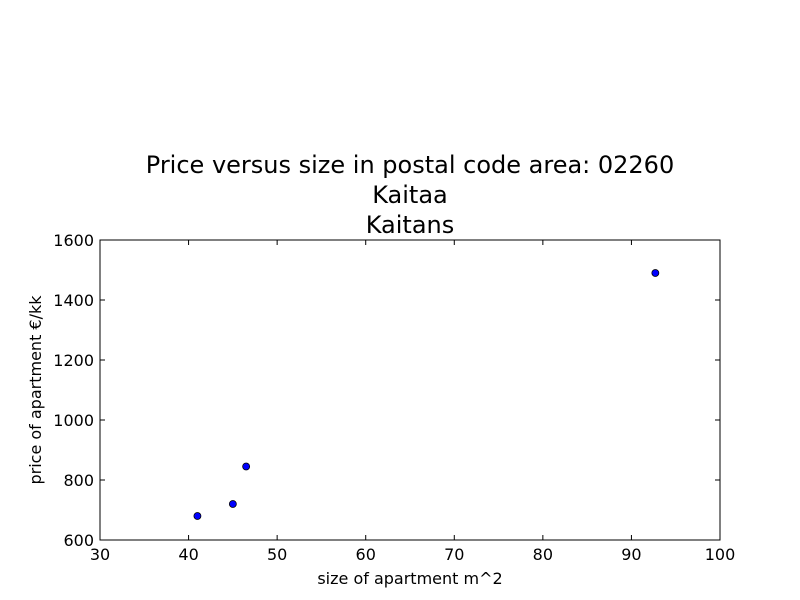 The image size is (800, 600). What do you see at coordinates (543, 554) in the screenshot?
I see `x-tick-label: 80` at bounding box center [543, 554].